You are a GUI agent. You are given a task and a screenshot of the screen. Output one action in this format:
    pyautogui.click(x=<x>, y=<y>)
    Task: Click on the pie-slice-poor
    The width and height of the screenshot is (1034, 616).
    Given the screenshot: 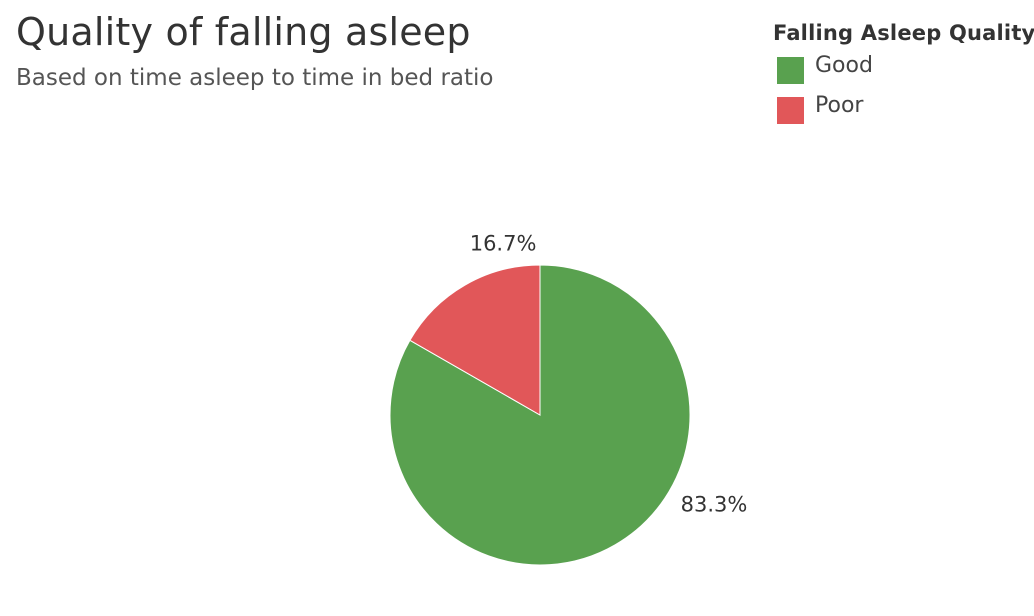 What is the action you would take?
    pyautogui.click(x=475, y=340)
    